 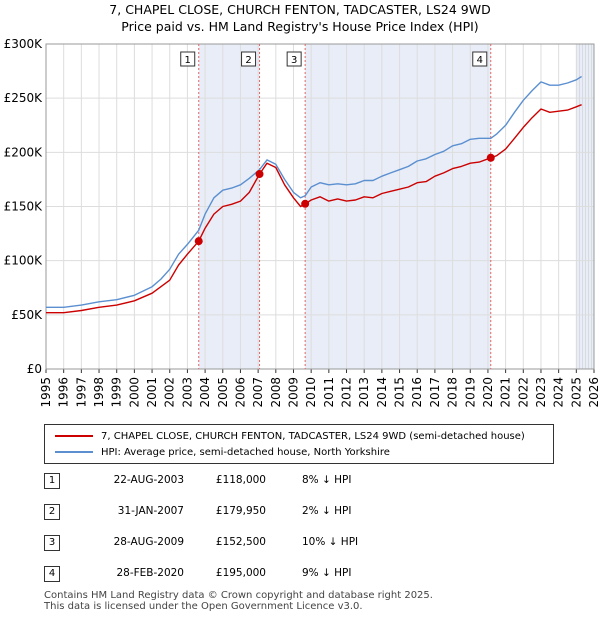 I want to click on y-tick-label: £150K, so click(x=24, y=207).